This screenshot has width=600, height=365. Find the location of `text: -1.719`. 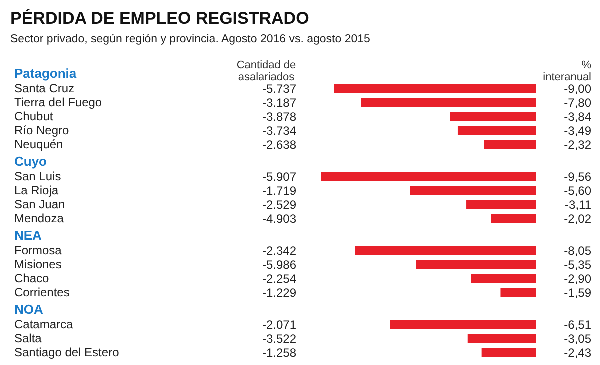

text: -1.719 is located at coordinates (279, 191).